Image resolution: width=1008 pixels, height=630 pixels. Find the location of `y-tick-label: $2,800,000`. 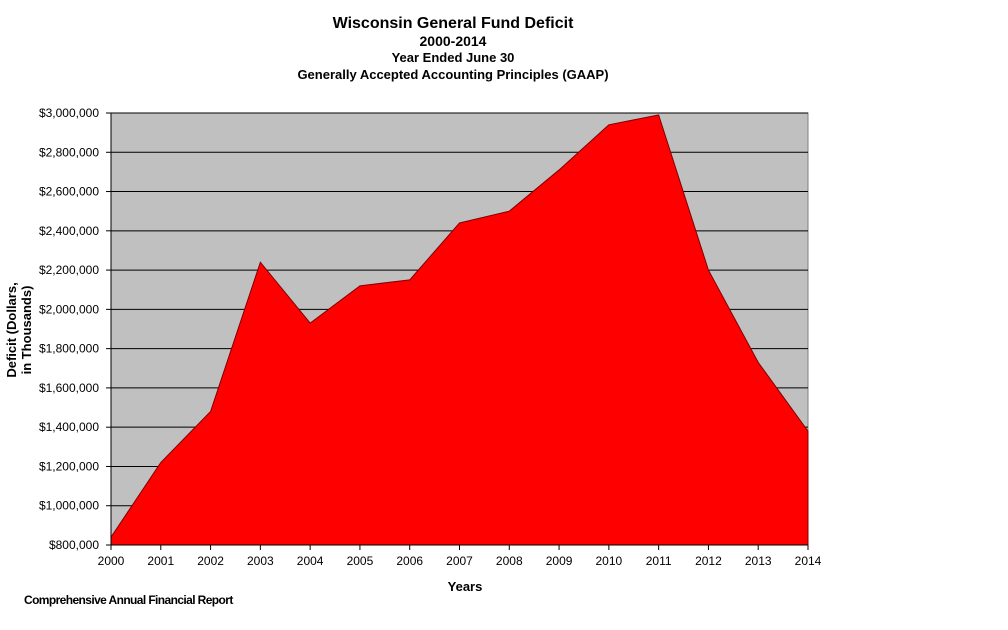

y-tick-label: $2,800,000 is located at coordinates (69, 152).